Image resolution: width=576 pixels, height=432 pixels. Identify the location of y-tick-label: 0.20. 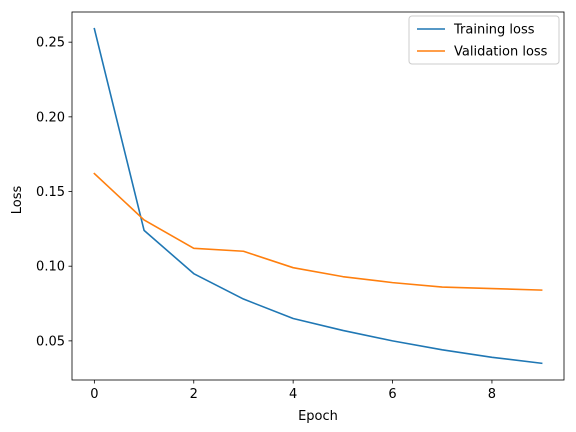
(50, 117).